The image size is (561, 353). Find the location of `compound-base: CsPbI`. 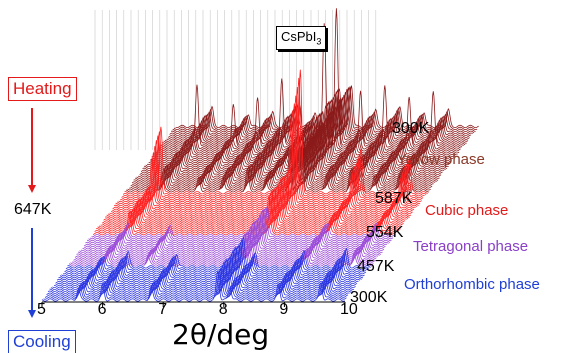

compound-base: CsPbI is located at coordinates (299, 36).